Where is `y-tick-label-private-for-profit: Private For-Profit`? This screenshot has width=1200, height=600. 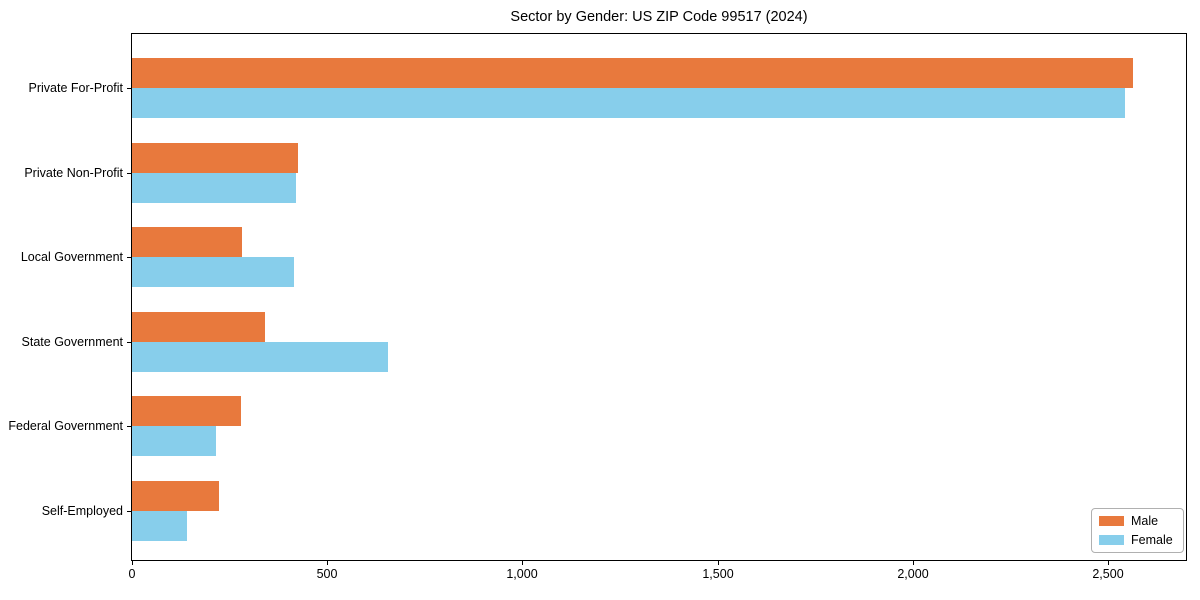 y-tick-label-private-for-profit: Private For-Profit is located at coordinates (75, 88).